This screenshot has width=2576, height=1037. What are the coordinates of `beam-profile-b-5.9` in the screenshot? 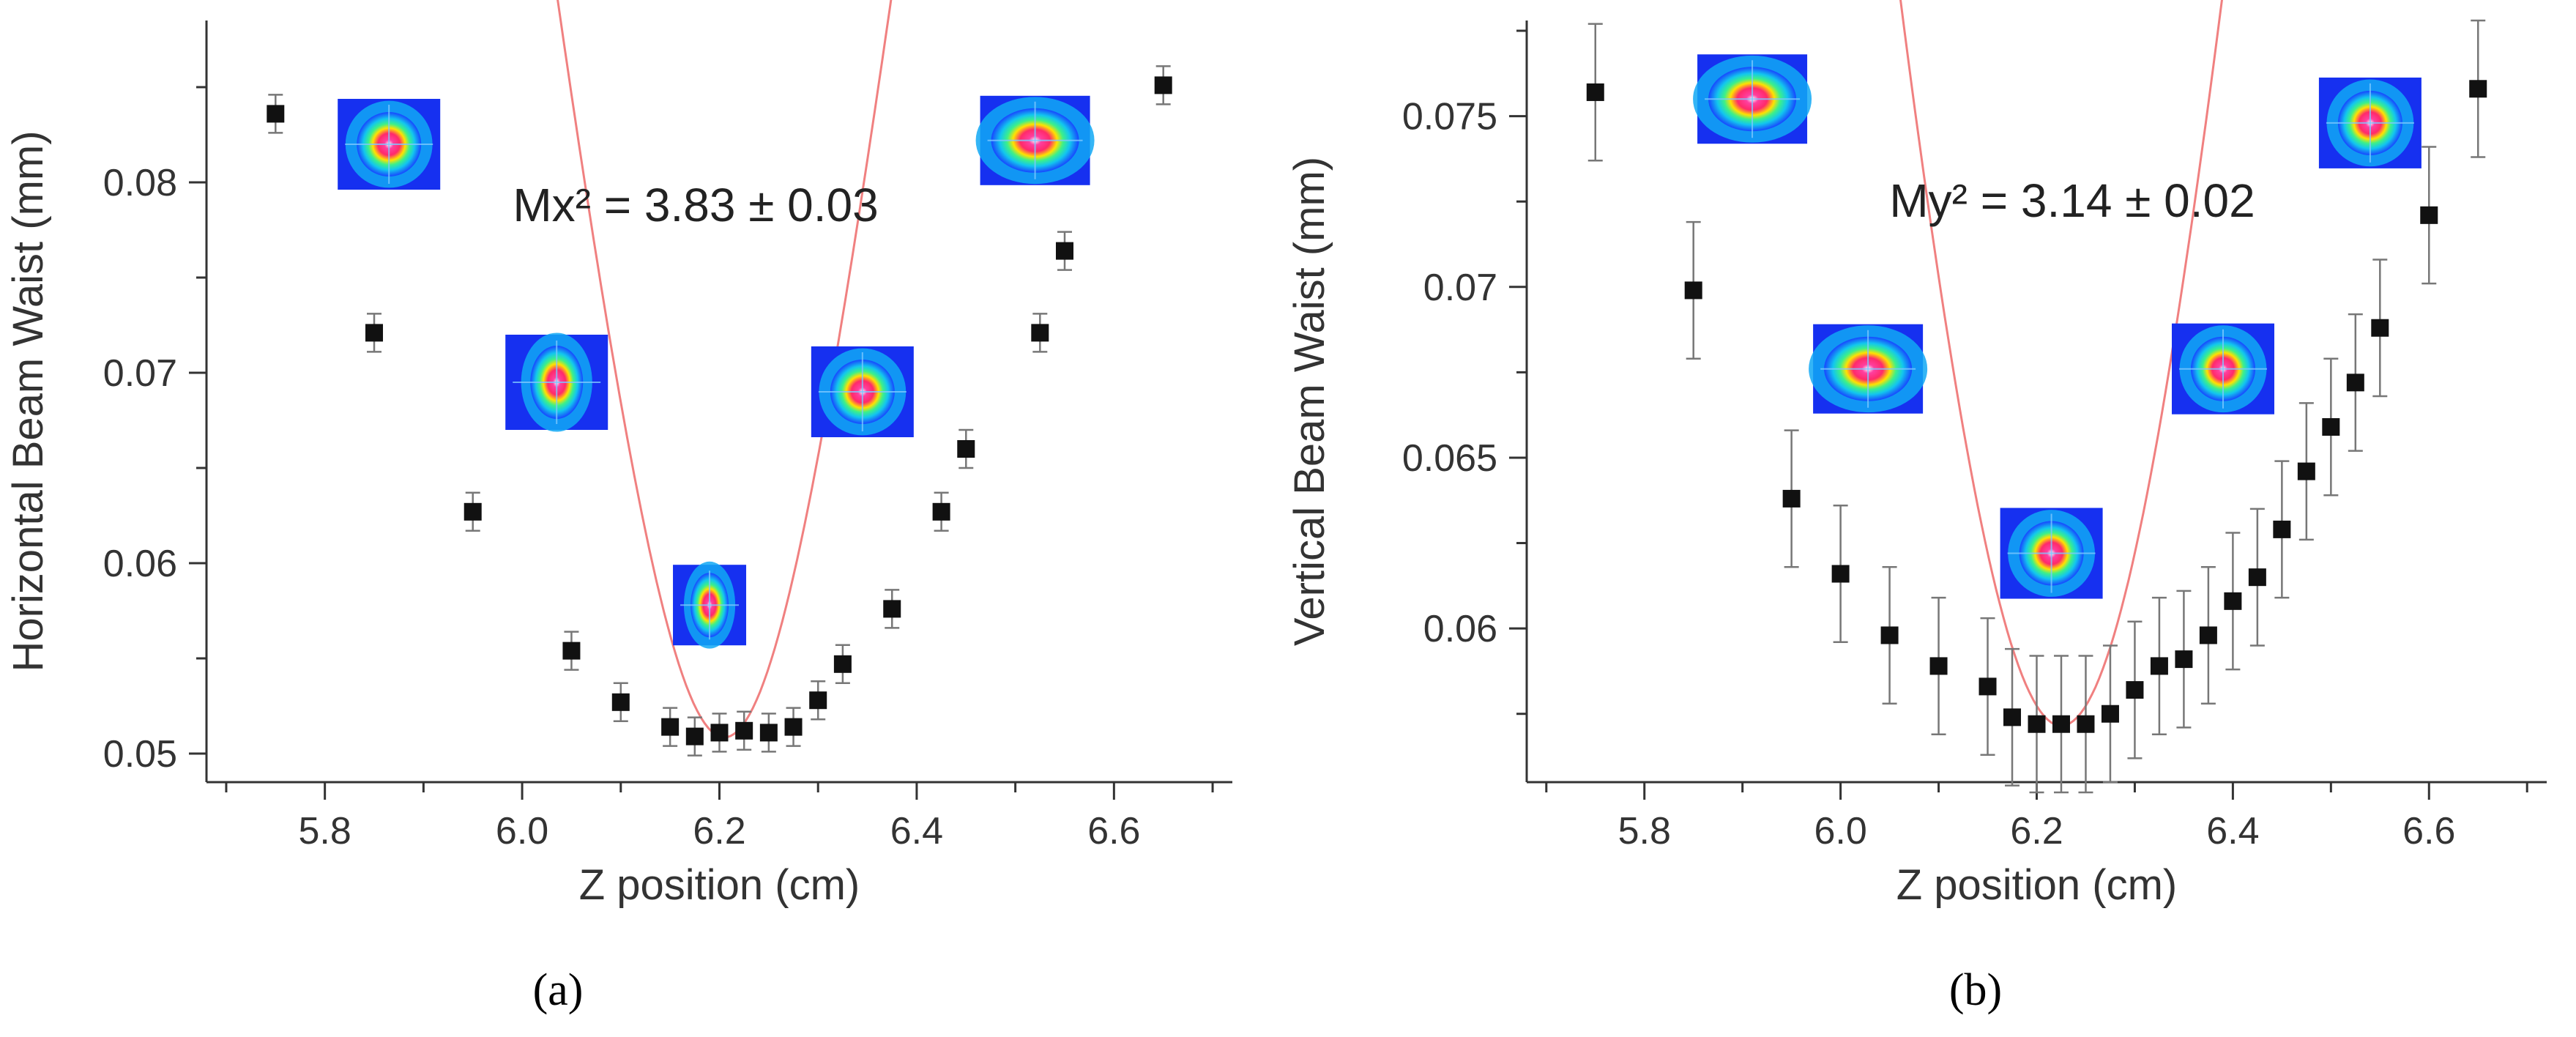 It's located at (1752, 99).